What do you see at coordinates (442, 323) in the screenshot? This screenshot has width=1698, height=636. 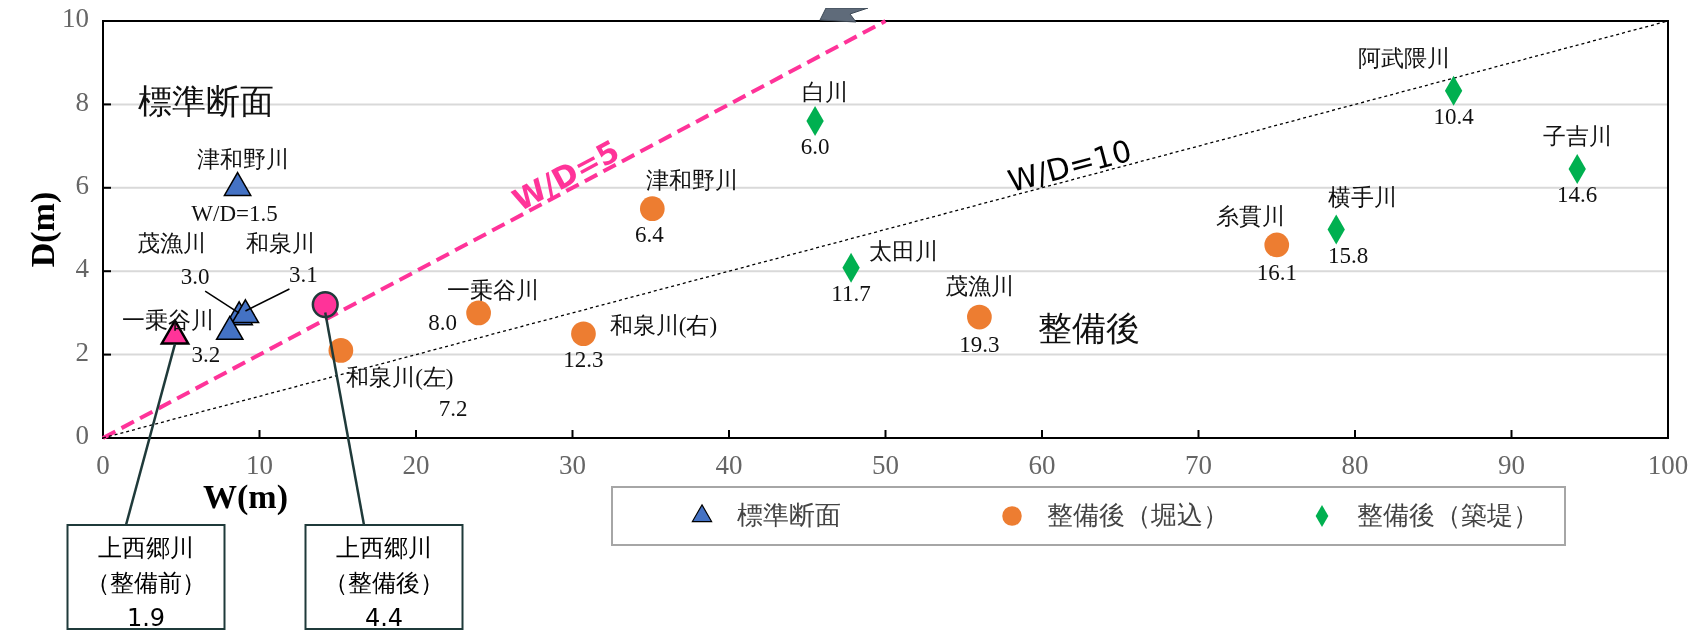 I see `annotation: 8.0` at bounding box center [442, 323].